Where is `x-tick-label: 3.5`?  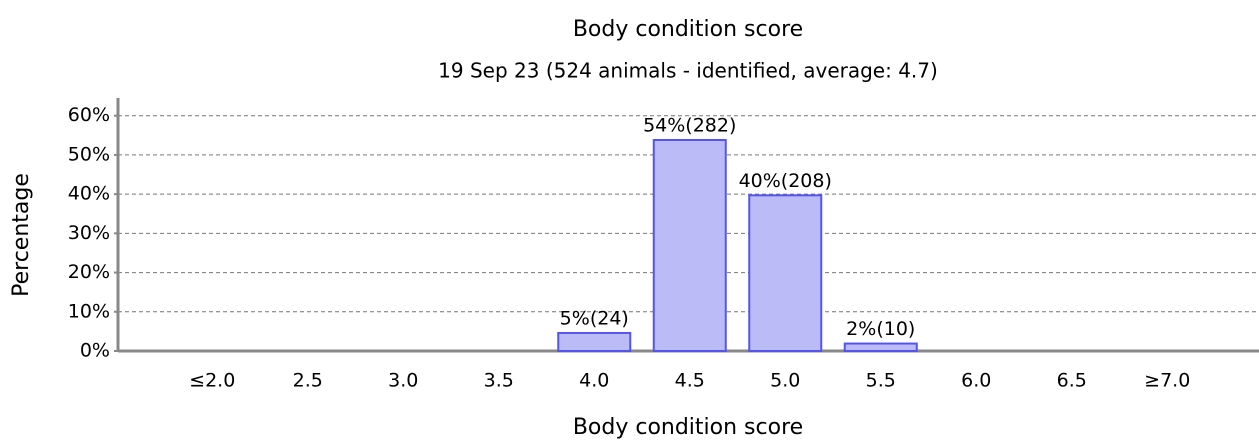 x-tick-label: 3.5 is located at coordinates (499, 381).